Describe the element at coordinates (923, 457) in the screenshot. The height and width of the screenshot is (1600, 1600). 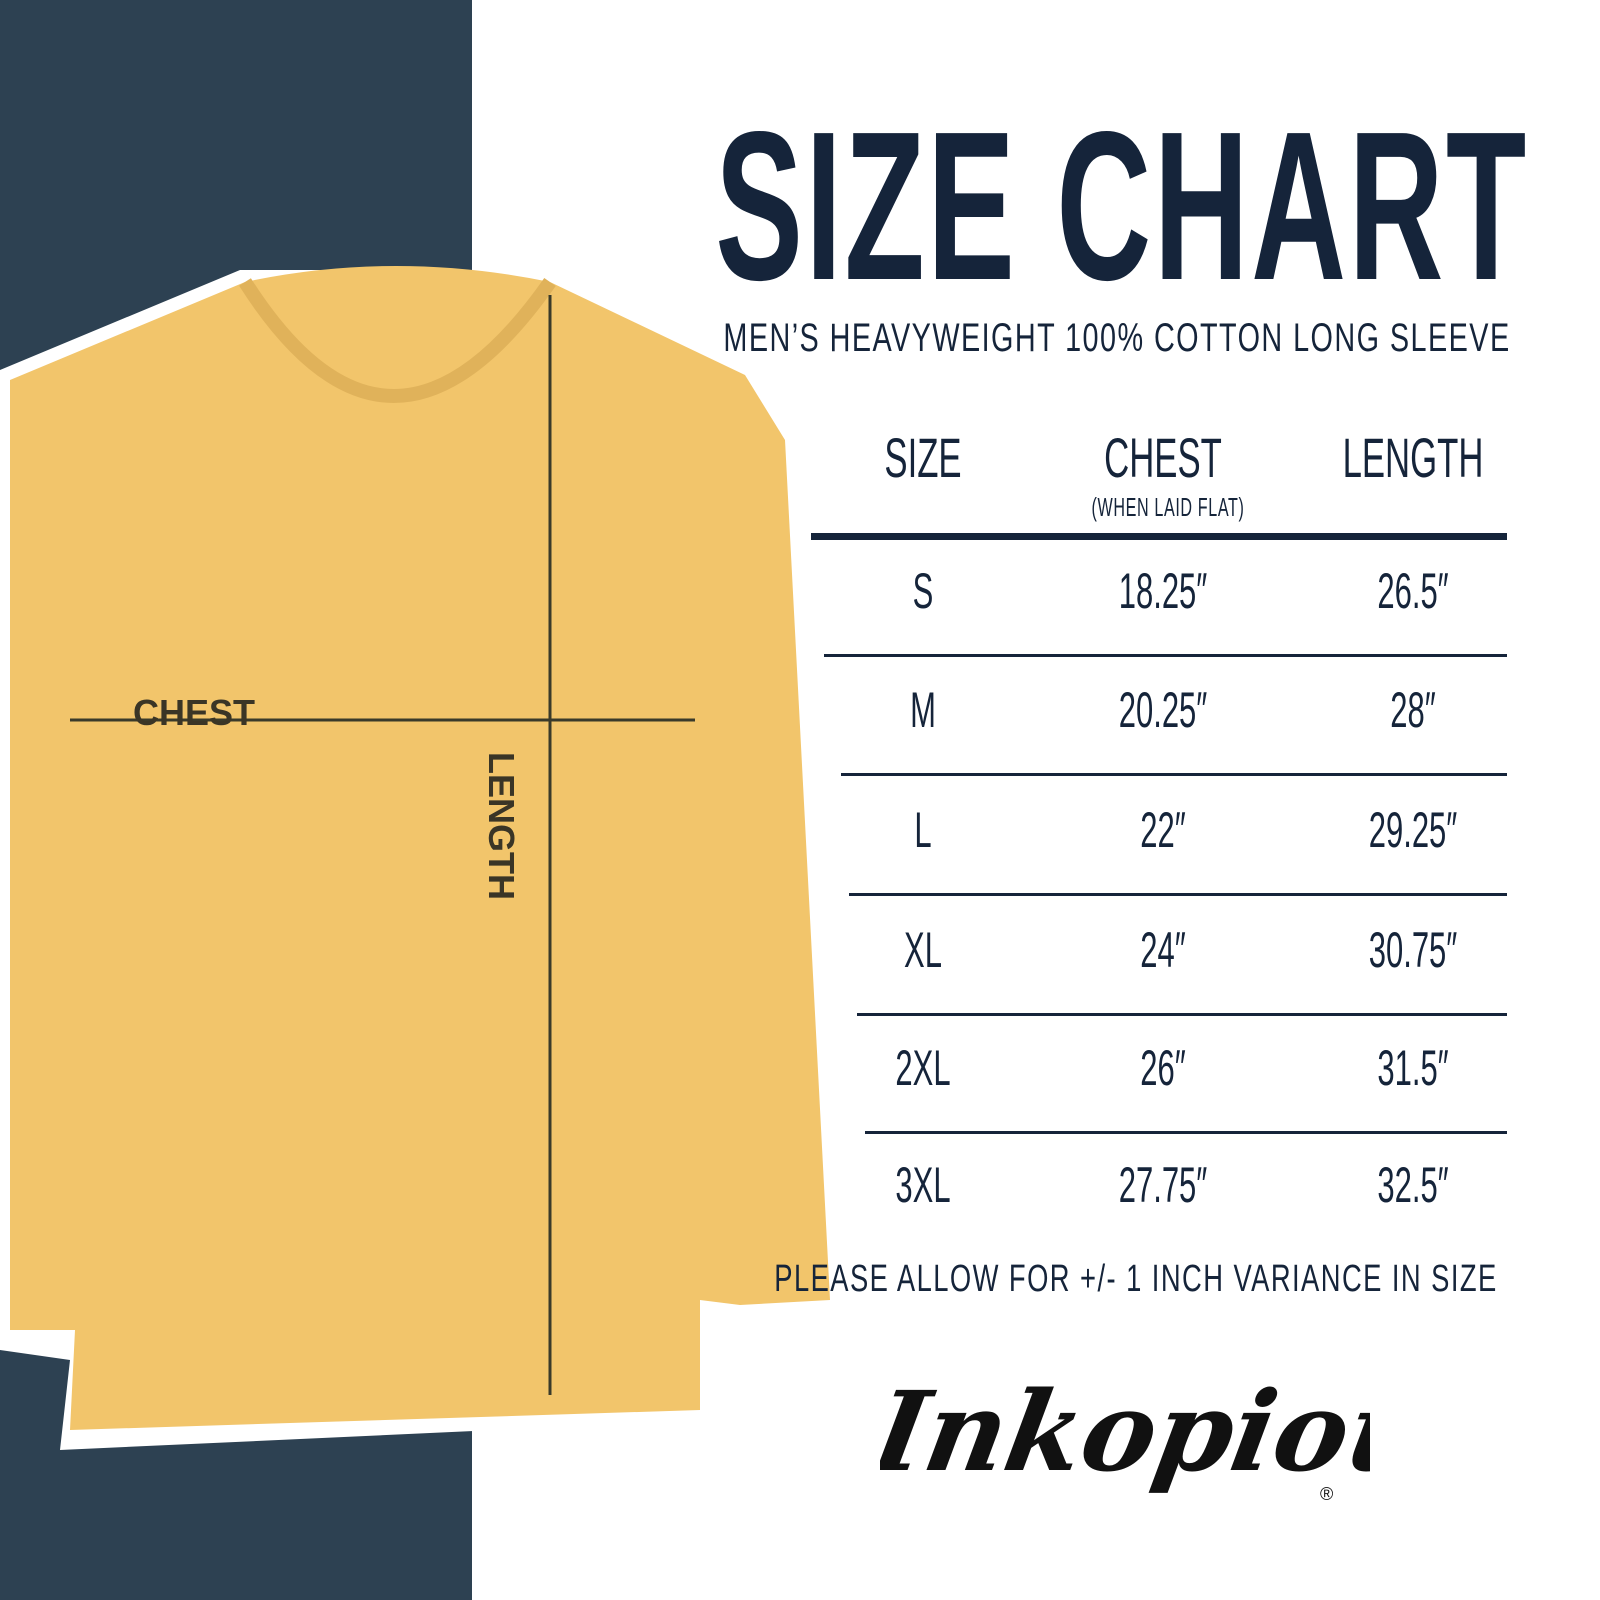
I see `header-size: SIZE` at that location.